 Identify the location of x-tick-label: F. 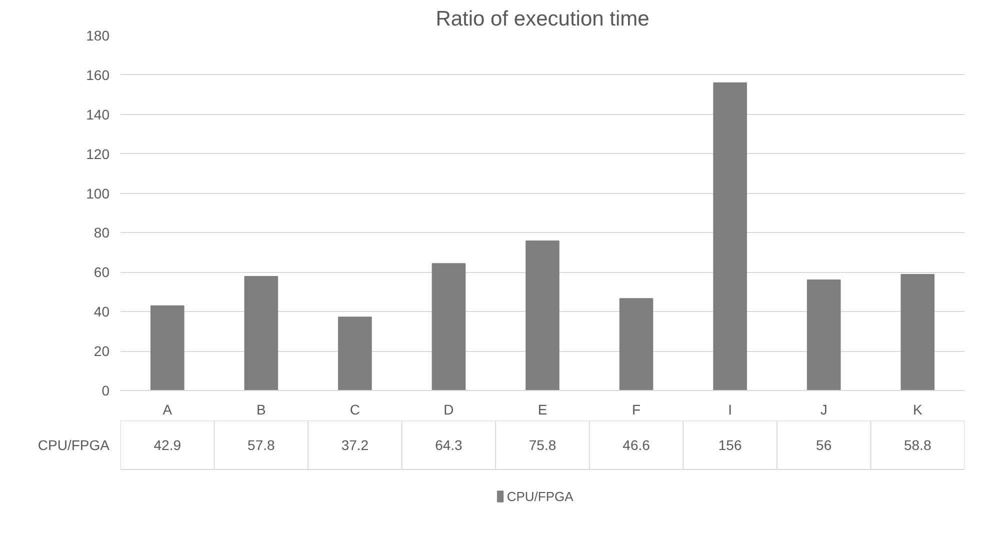
(636, 410).